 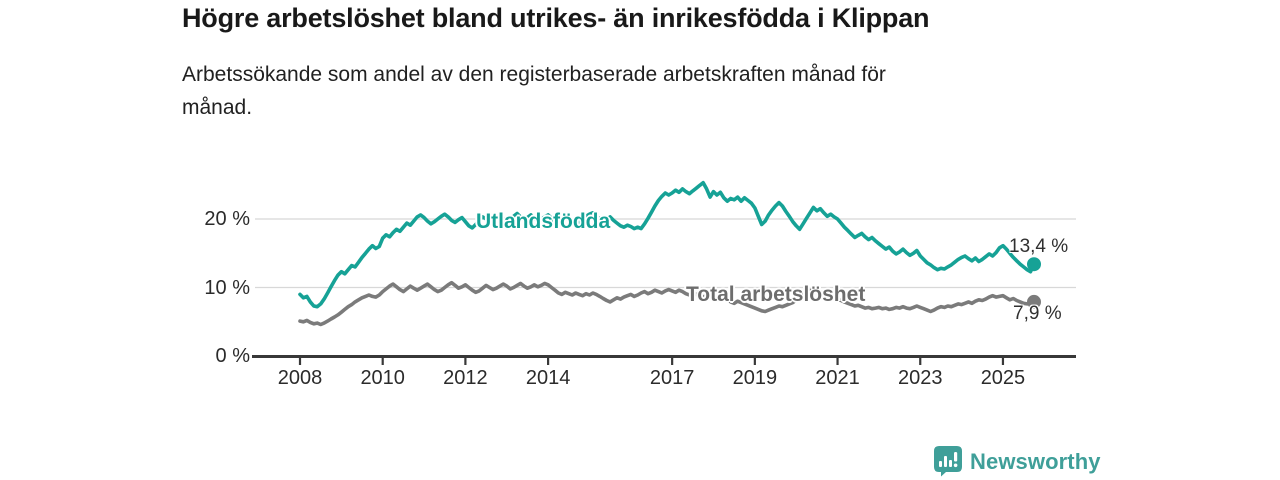 I want to click on x-tick-label-2012: 2012, so click(x=465, y=378).